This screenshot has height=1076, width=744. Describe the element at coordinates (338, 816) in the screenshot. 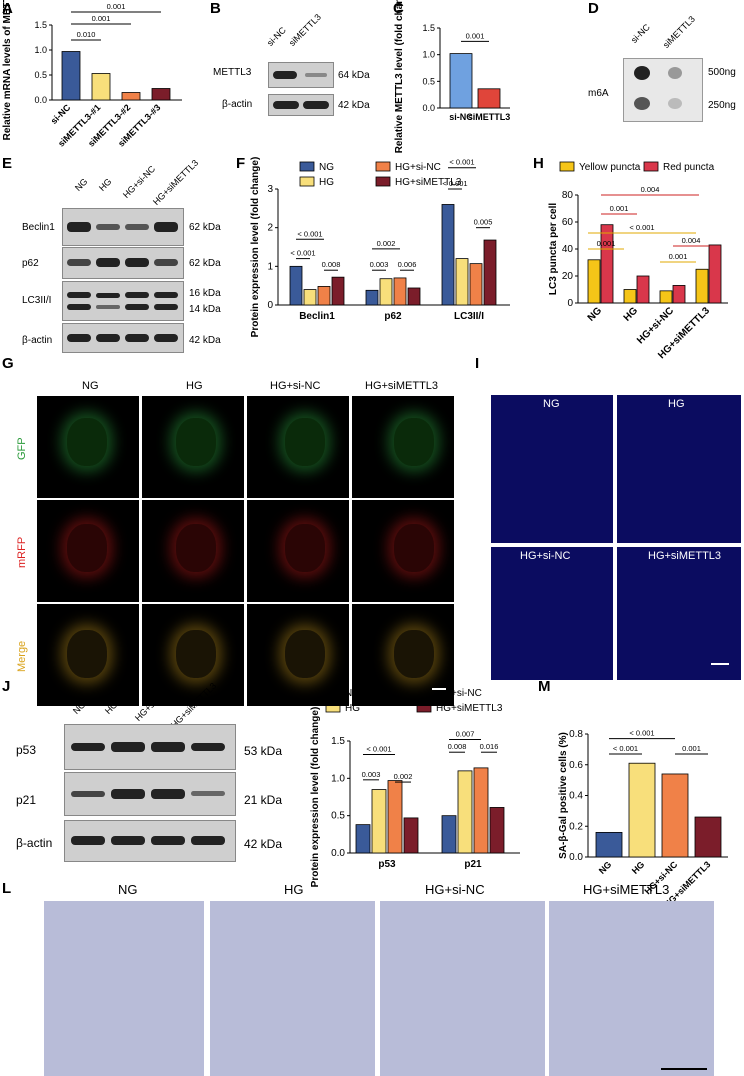

I see `k-ytick-label-1: 0.5` at that location.